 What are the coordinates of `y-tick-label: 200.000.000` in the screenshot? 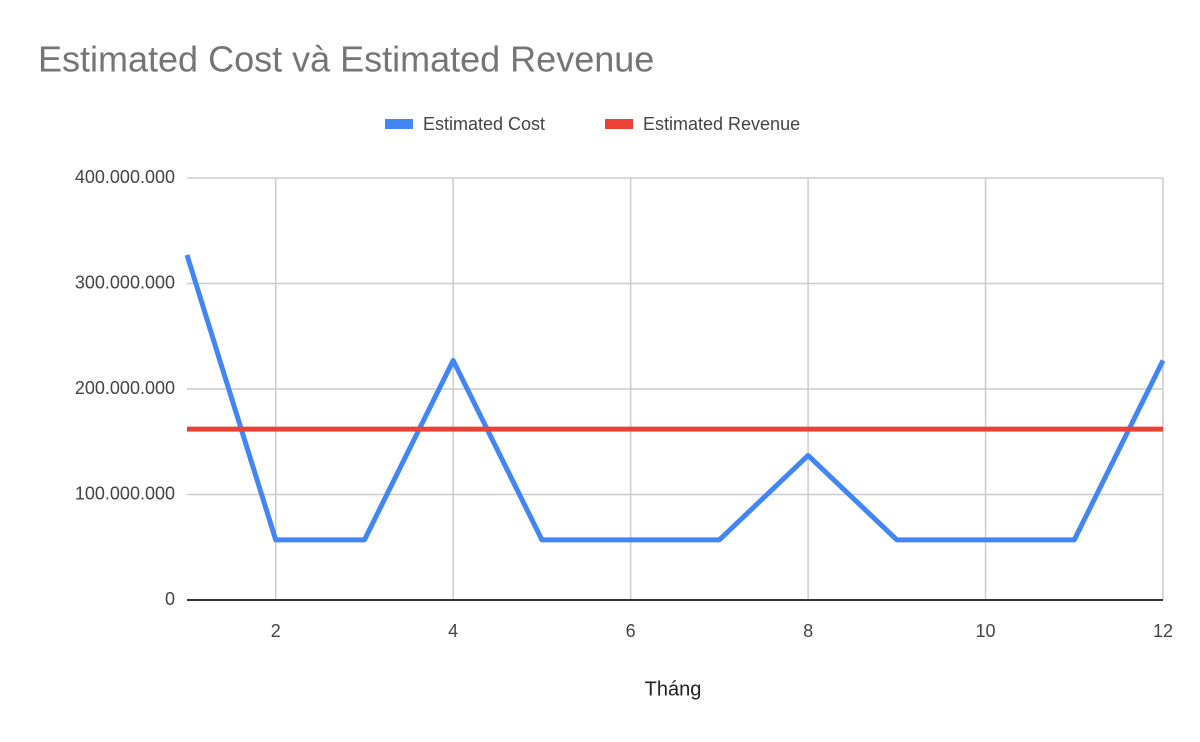 It's located at (125, 388).